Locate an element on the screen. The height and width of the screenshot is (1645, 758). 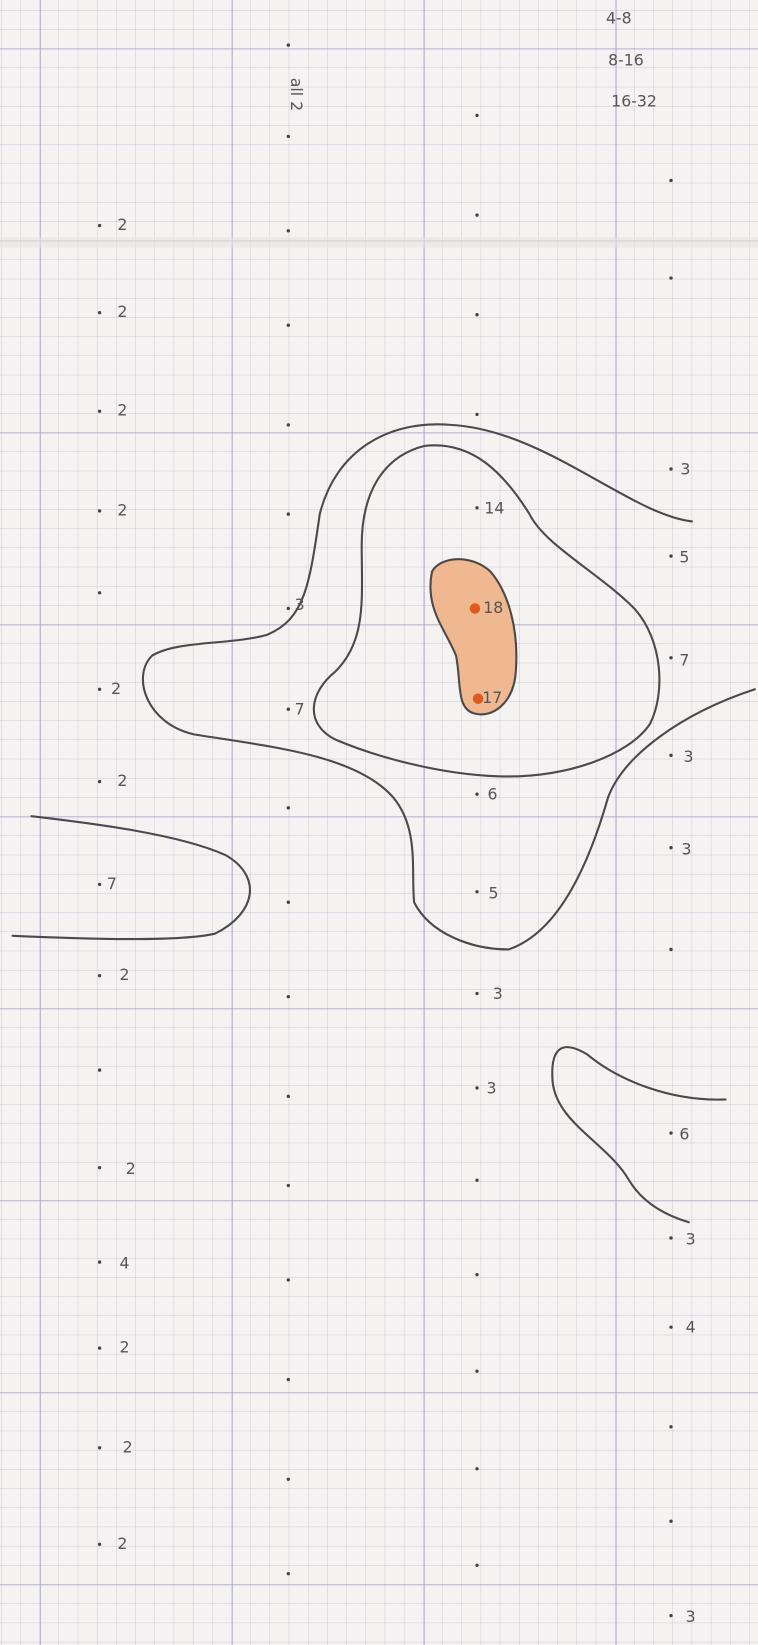
point-label: 17 is located at coordinates (492, 697).